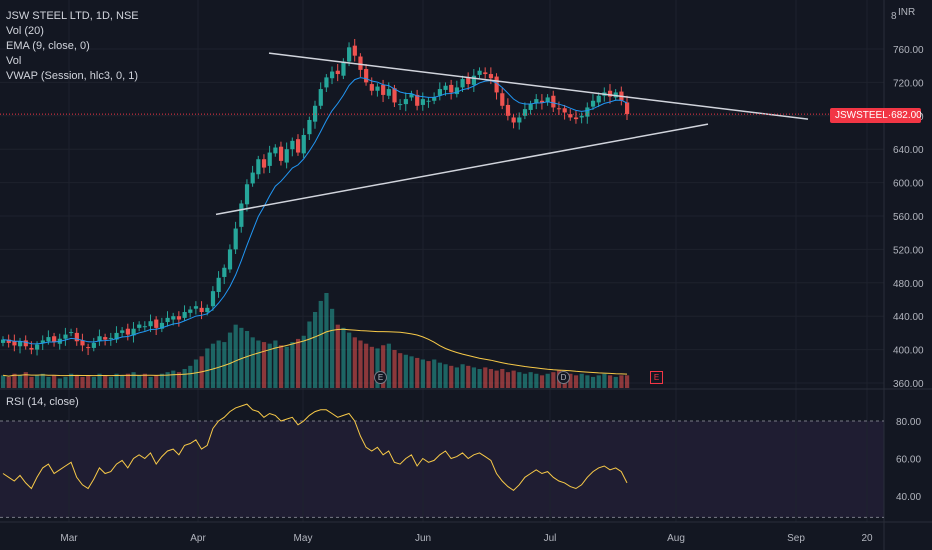 The image size is (932, 550). What do you see at coordinates (676, 538) in the screenshot?
I see `time-tick-label: Aug` at bounding box center [676, 538].